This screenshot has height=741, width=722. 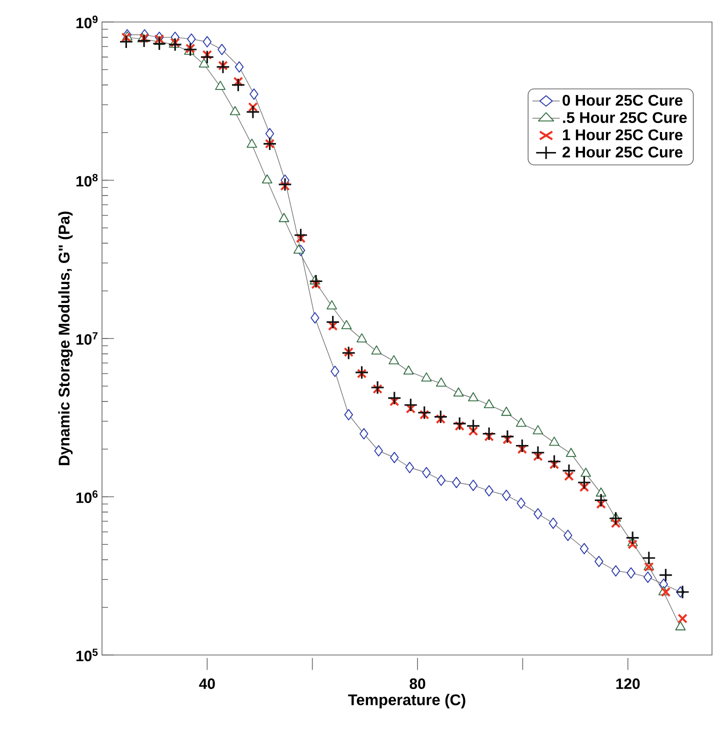 I want to click on y-tick-label: 10$^{8}$, so click(x=87, y=180).